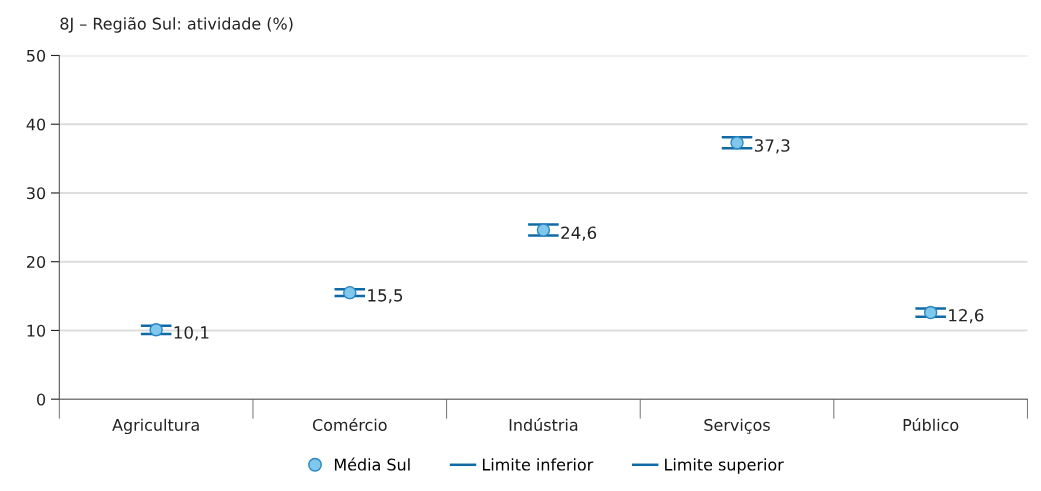 Image resolution: width=1041 pixels, height=491 pixels. What do you see at coordinates (36, 55) in the screenshot?
I see `y-tick-label: 50` at bounding box center [36, 55].